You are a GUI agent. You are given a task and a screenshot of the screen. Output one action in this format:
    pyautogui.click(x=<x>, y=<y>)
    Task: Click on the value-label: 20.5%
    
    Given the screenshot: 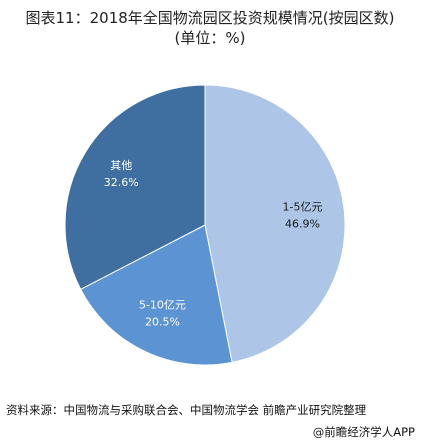 What is the action you would take?
    pyautogui.click(x=162, y=321)
    